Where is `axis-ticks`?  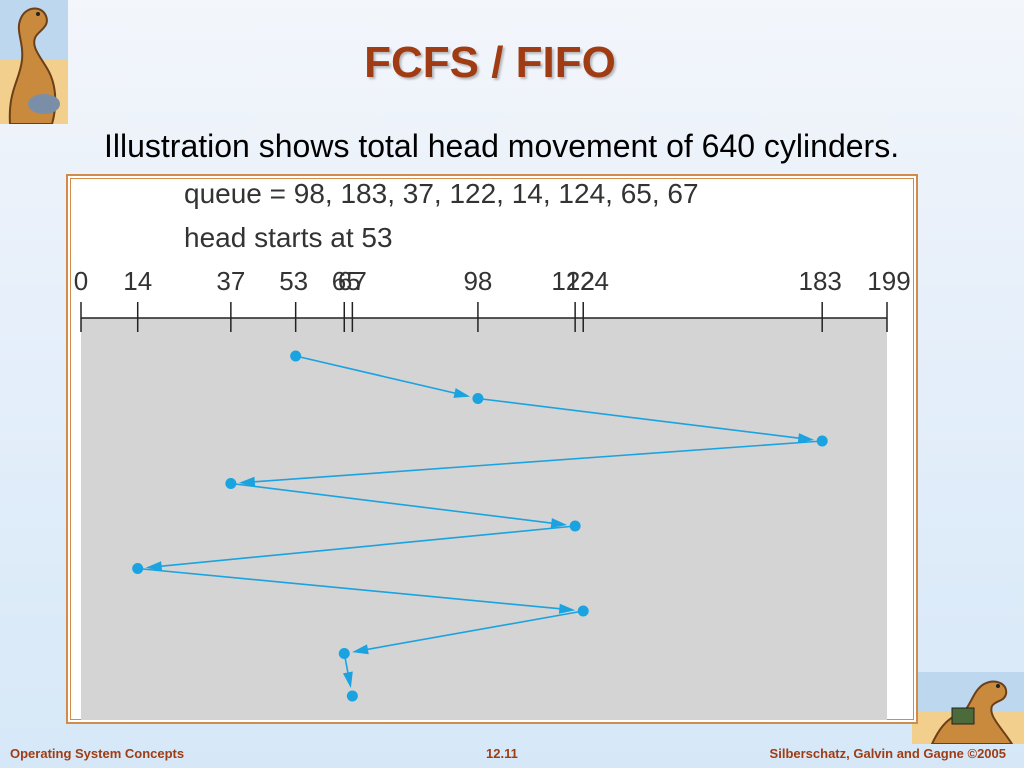 axis-ticks is located at coordinates (484, 317).